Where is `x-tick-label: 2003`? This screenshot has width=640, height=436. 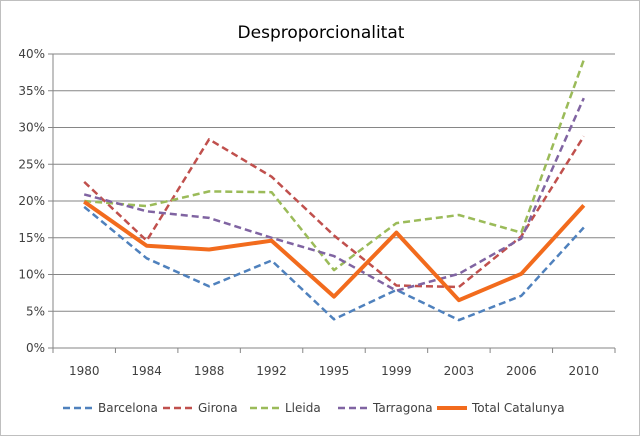 x-tick-label: 2003 is located at coordinates (459, 371).